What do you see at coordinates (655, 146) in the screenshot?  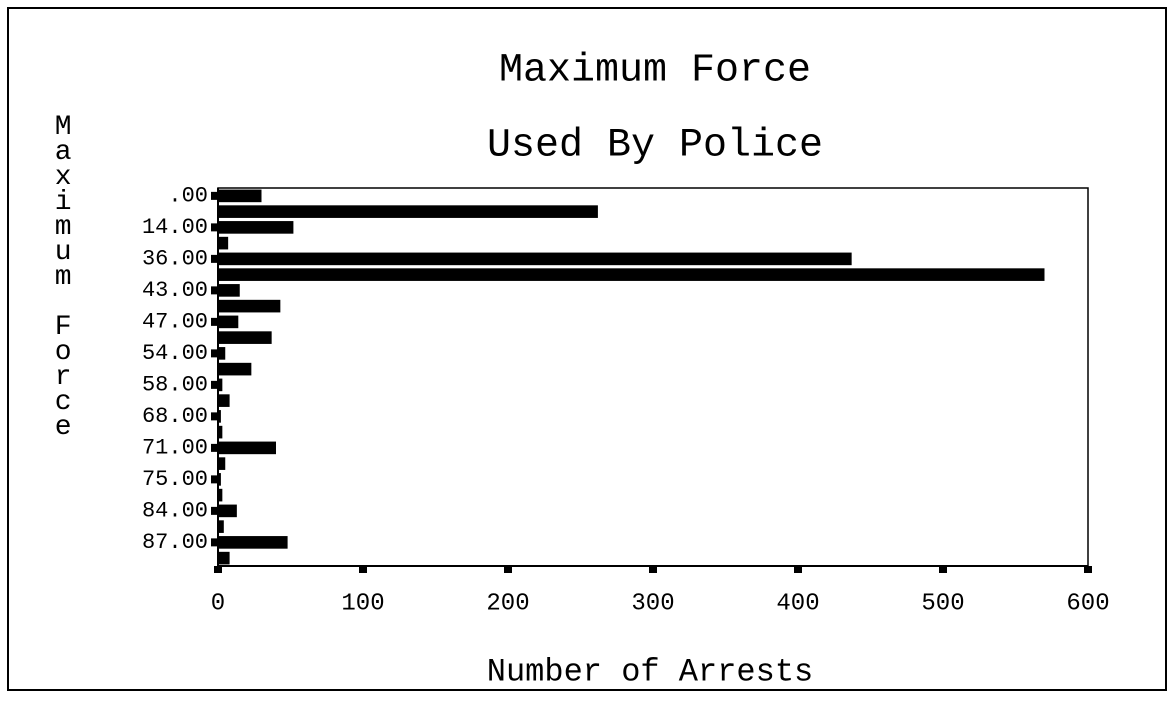 I see `chart-title: Used By Police` at bounding box center [655, 146].